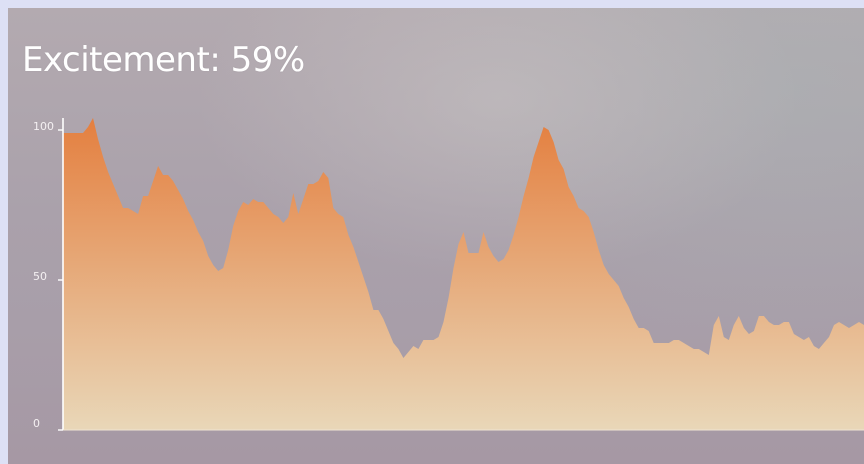  What do you see at coordinates (40, 276) in the screenshot?
I see `y-tick-label-50: 50` at bounding box center [40, 276].